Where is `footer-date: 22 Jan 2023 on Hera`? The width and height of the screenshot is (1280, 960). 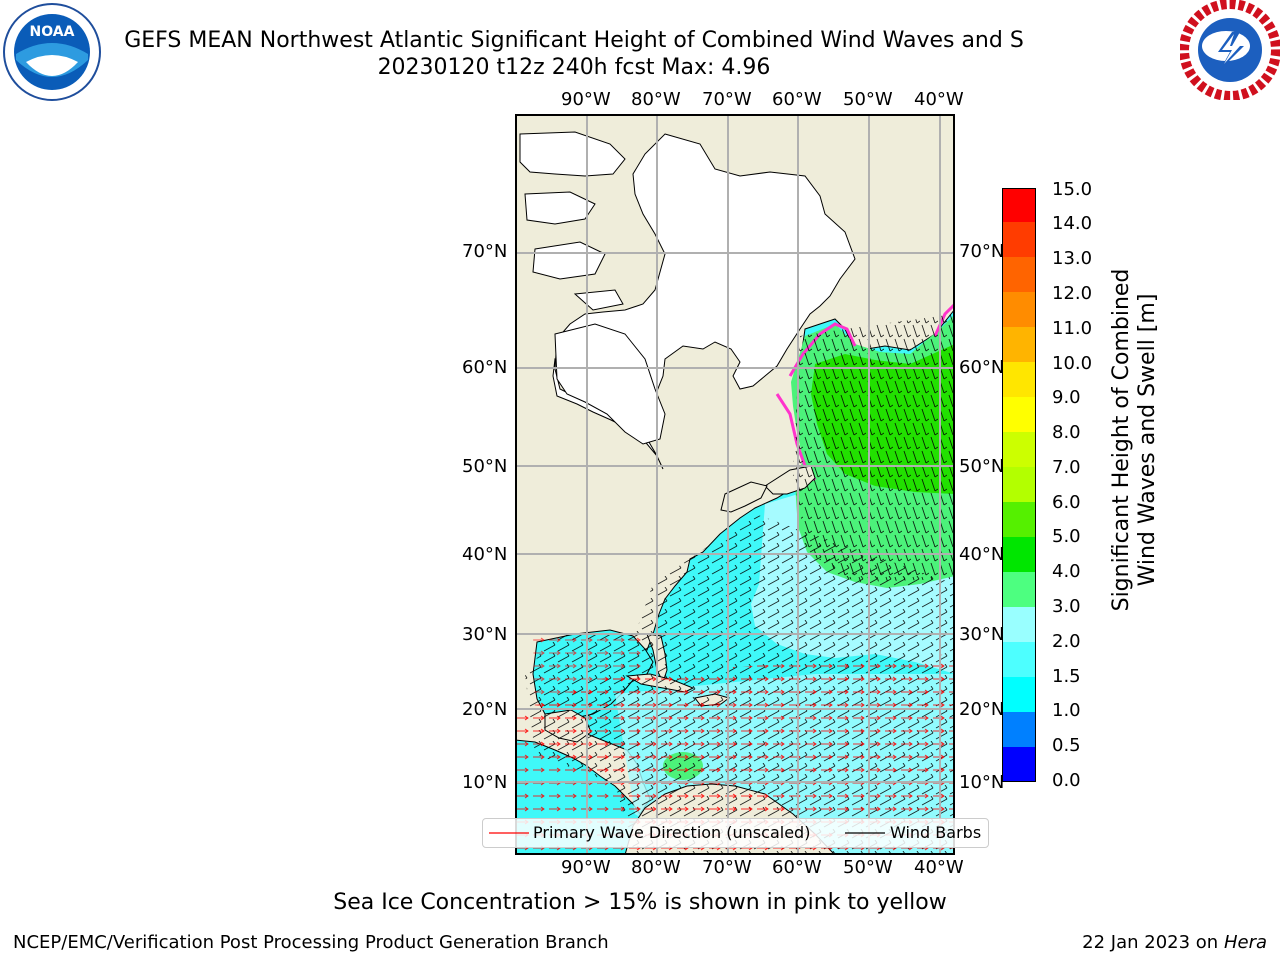
footer-date: 22 Jan 2023 on Hera is located at coordinates (1174, 942).